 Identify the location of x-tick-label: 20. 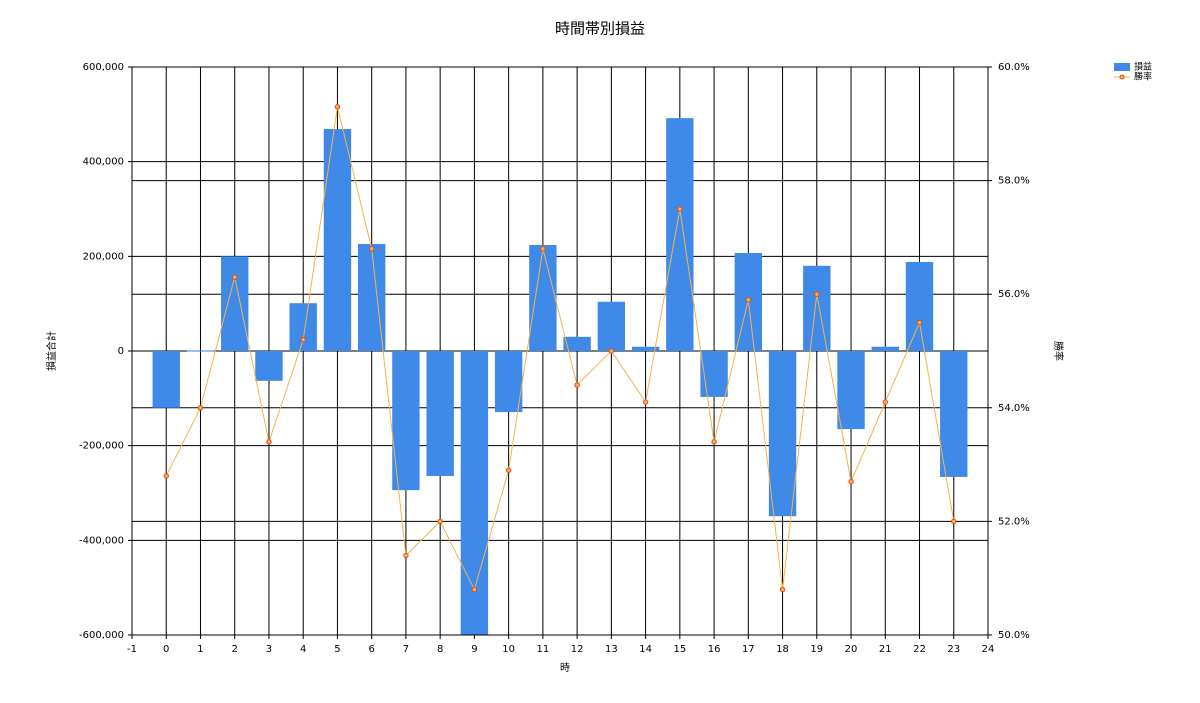
(851, 649).